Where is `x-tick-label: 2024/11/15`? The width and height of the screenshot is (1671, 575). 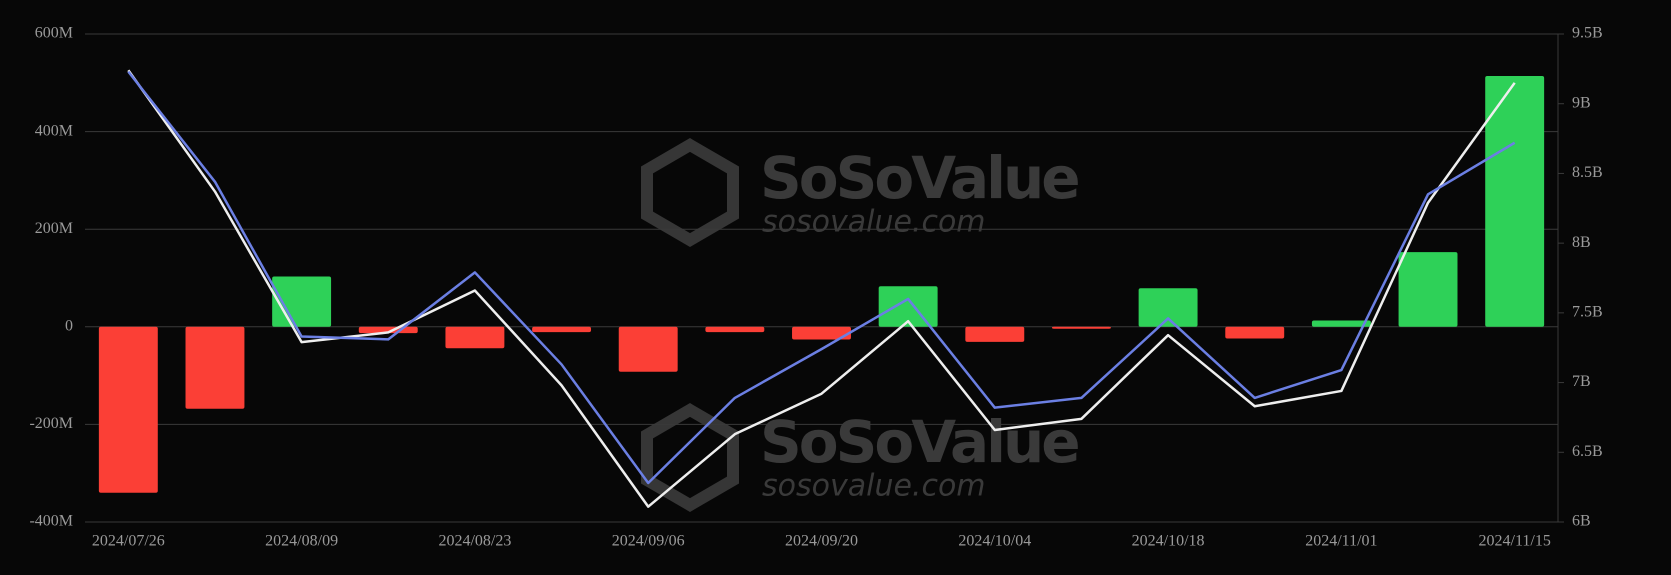
x-tick-label: 2024/11/15 is located at coordinates (1515, 541).